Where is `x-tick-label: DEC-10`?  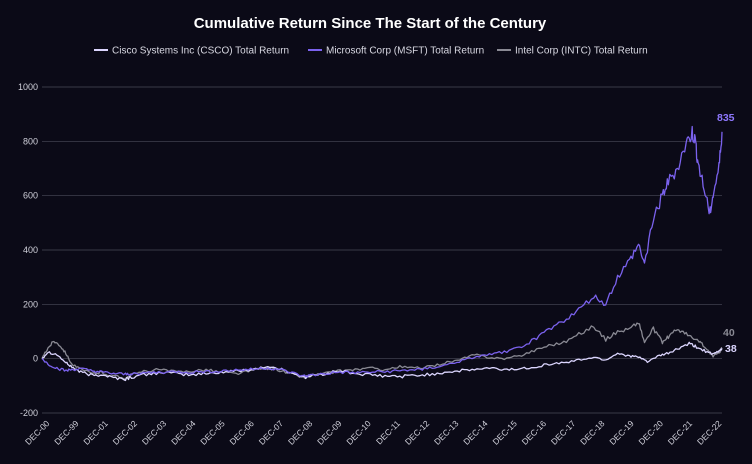
x-tick-label: DEC-10 is located at coordinates (358, 432).